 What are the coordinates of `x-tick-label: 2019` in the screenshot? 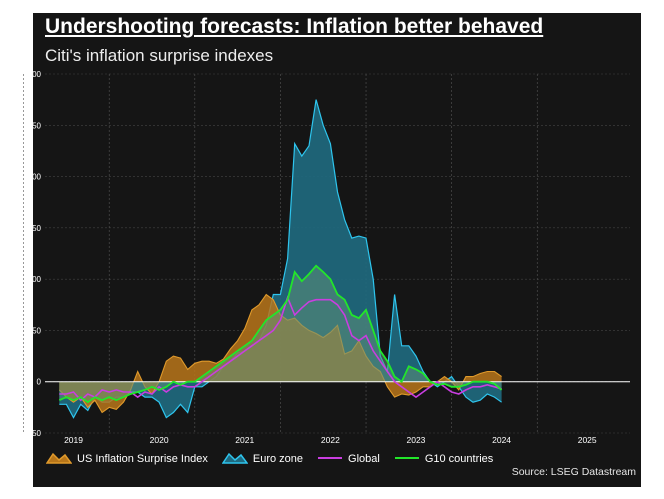 It's located at (73, 440).